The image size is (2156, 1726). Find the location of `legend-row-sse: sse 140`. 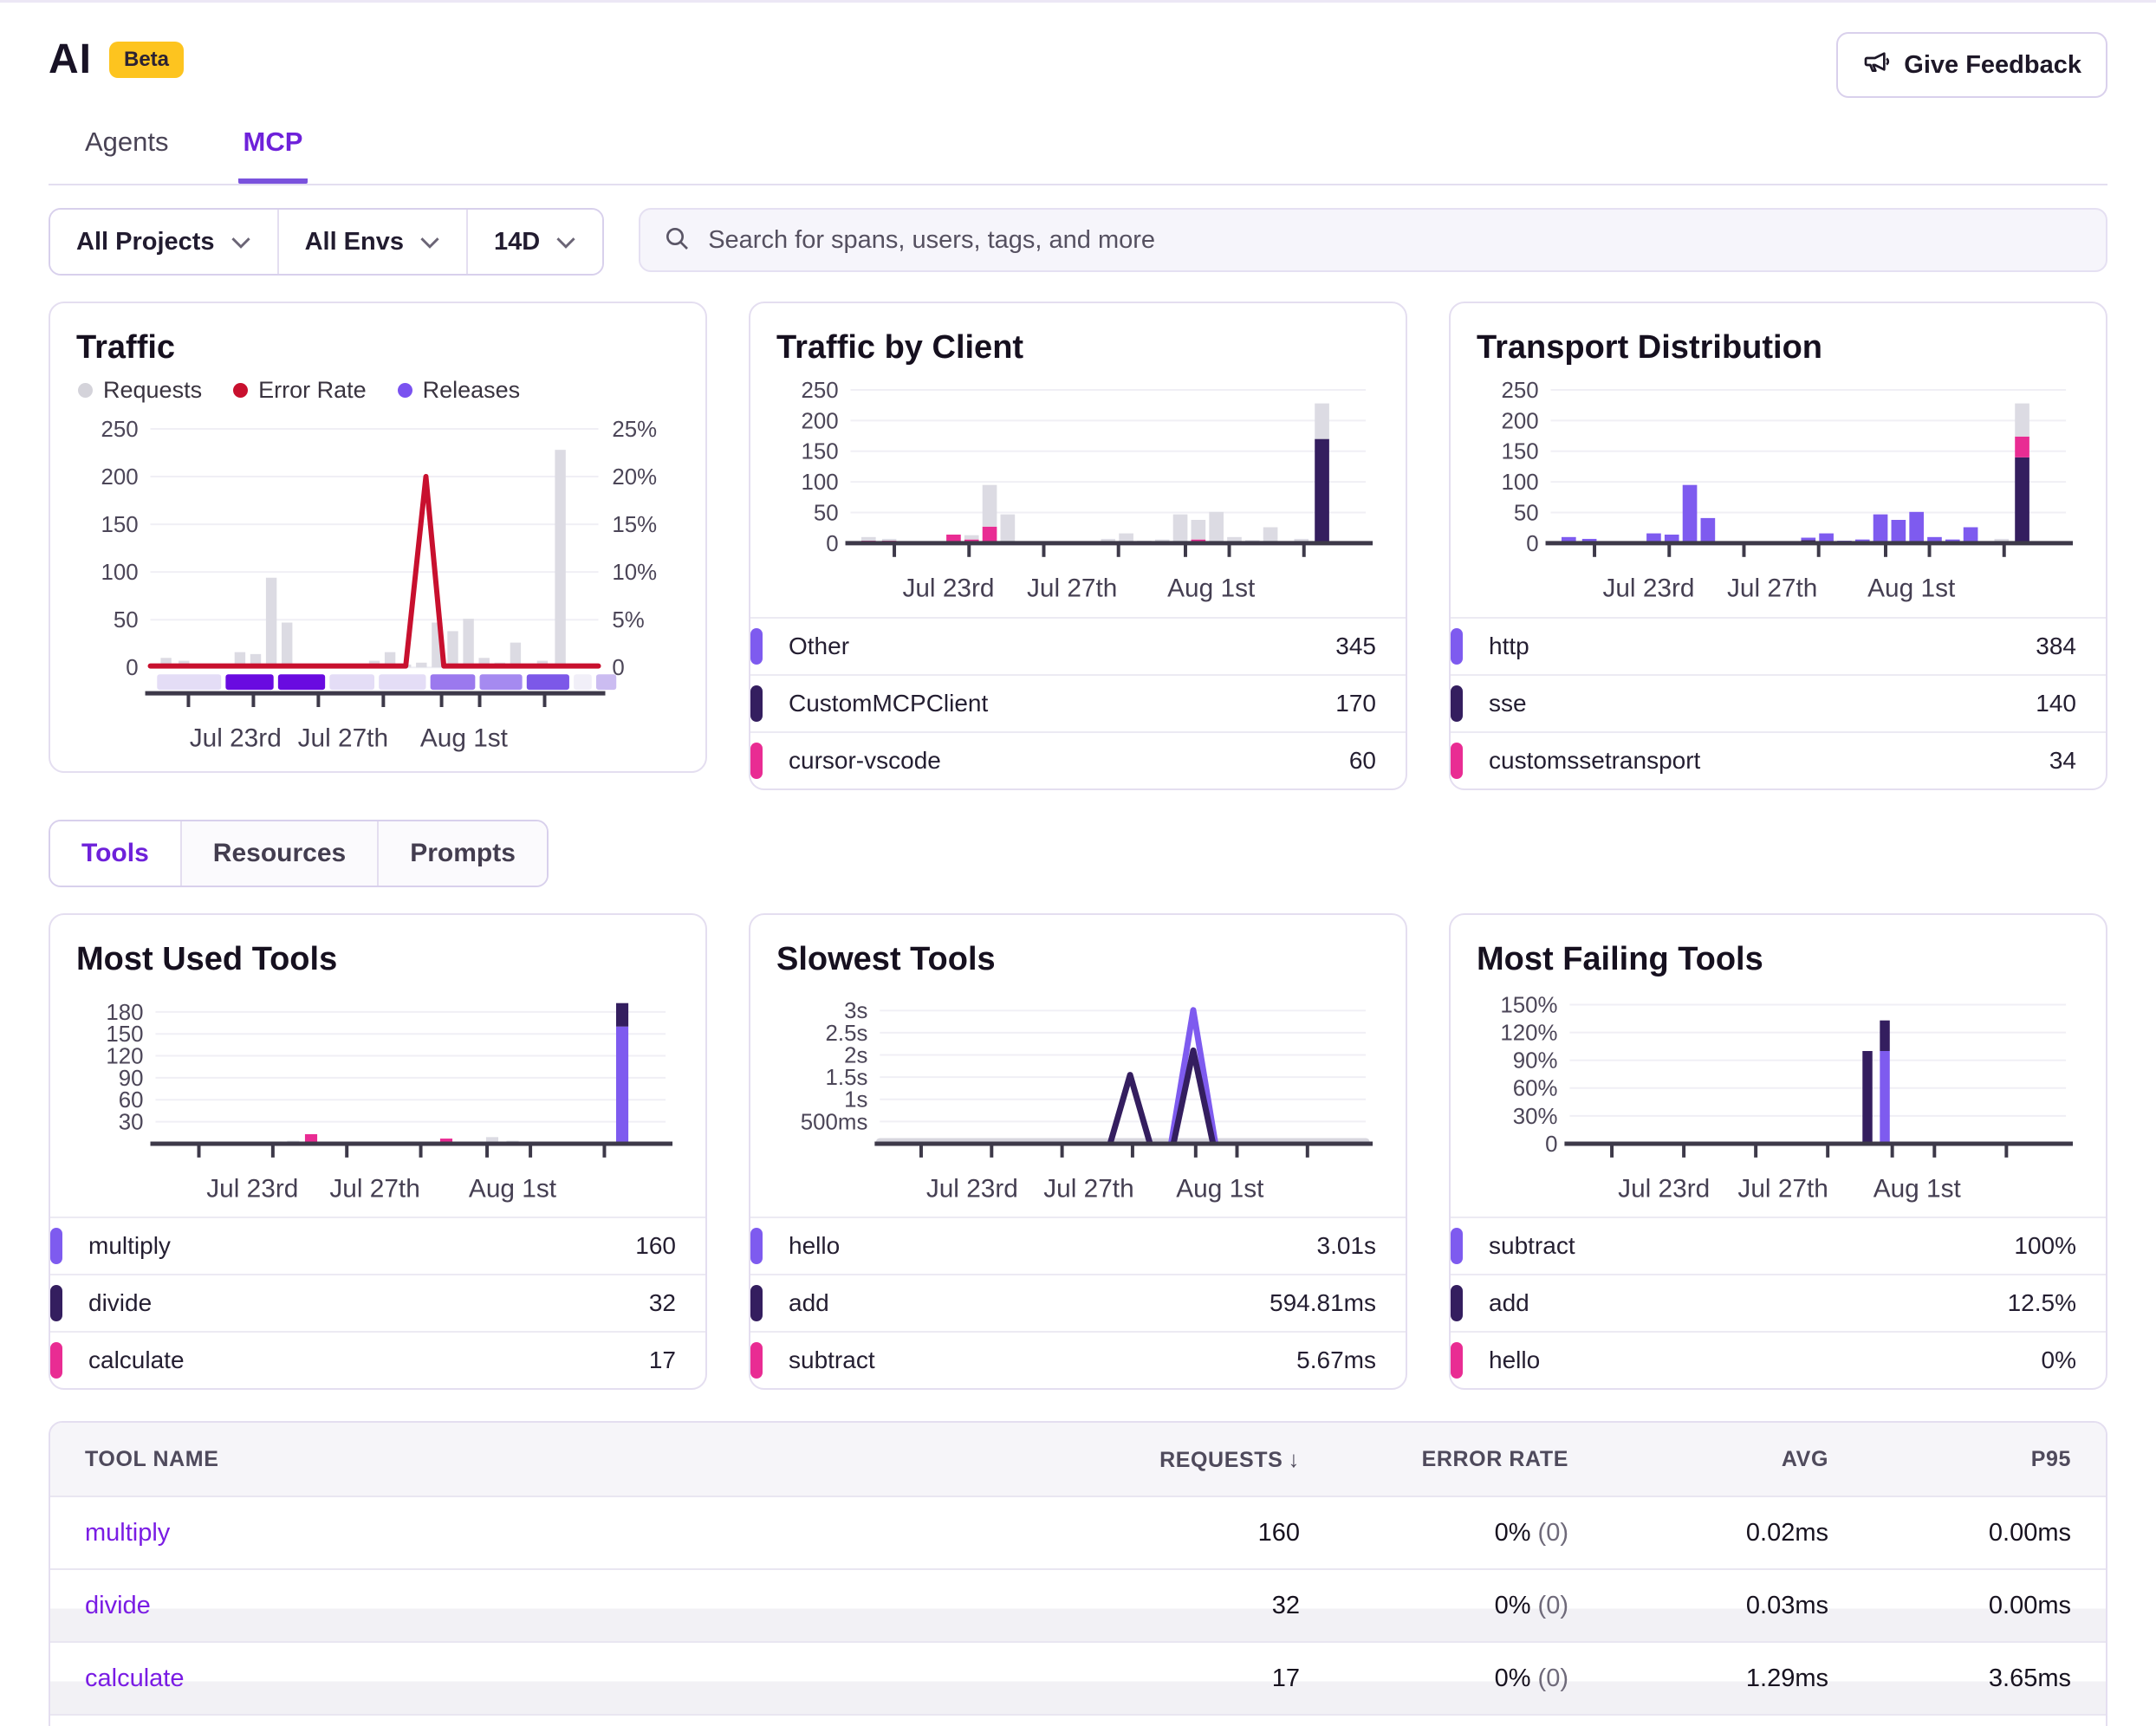

legend-row-sse: sse 140 is located at coordinates (1778, 702).